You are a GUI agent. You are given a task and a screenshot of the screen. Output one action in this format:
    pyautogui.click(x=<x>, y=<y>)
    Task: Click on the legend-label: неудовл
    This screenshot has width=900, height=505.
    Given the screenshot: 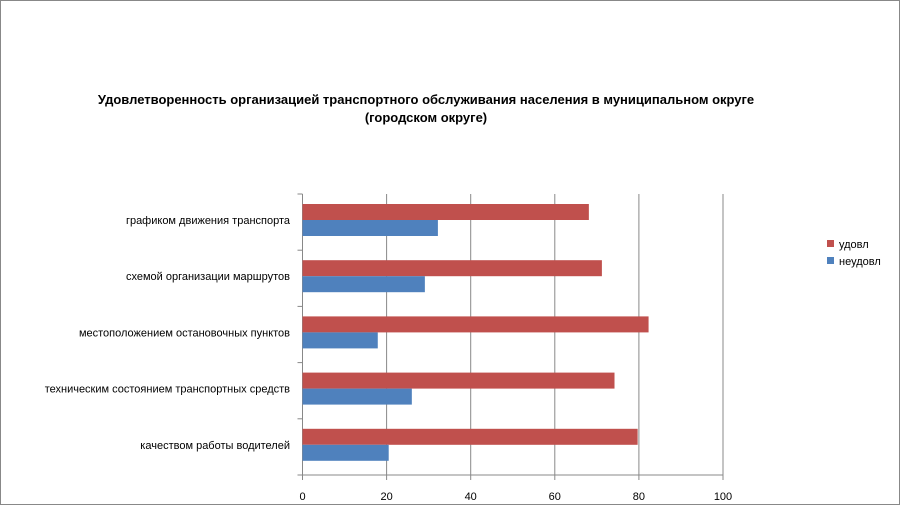 What is the action you would take?
    pyautogui.click(x=860, y=262)
    